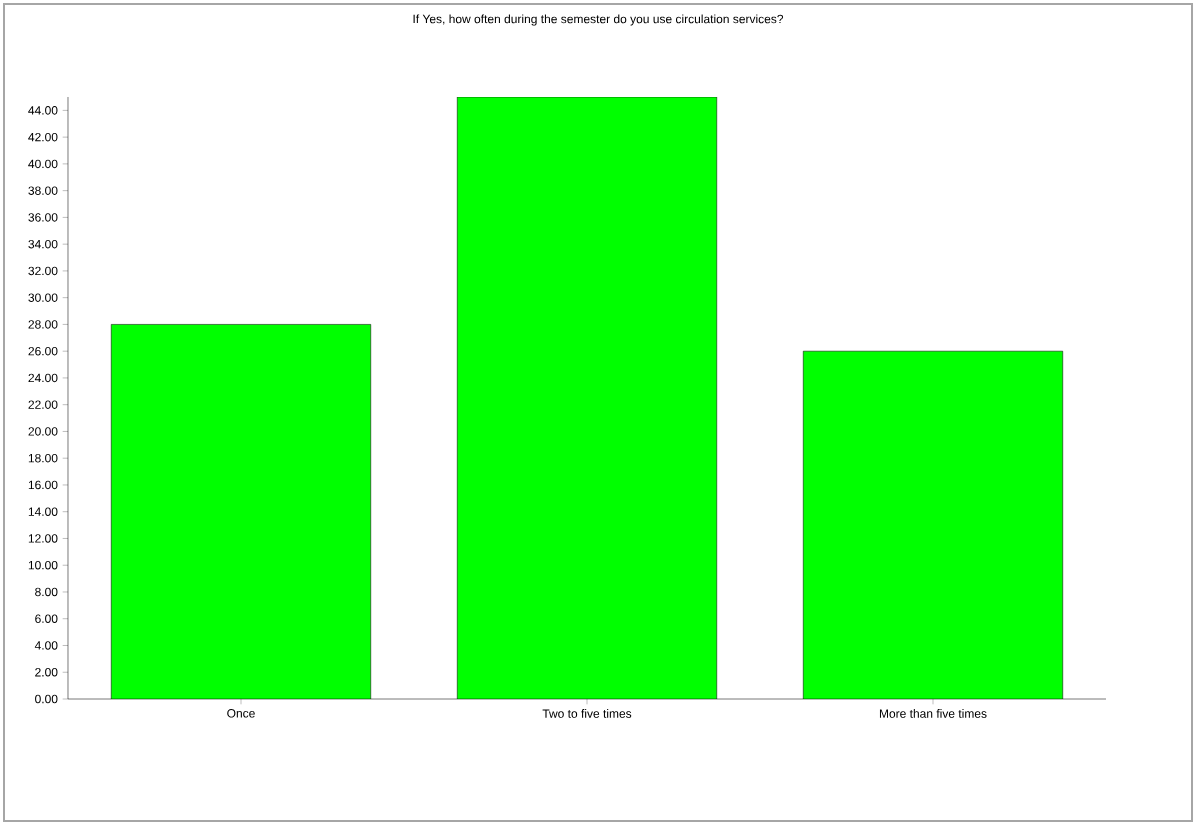 The width and height of the screenshot is (1196, 825). I want to click on y-tick-label: 4.00, so click(46, 645).